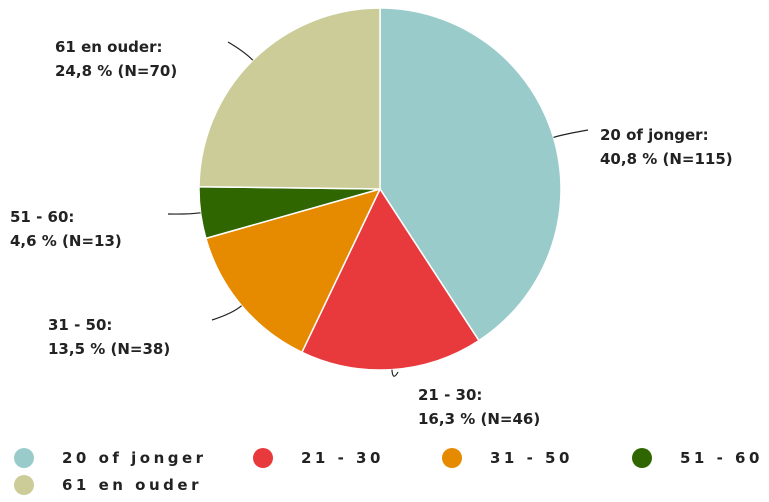  I want to click on slice-label: 61 en ouder:, so click(108, 47).